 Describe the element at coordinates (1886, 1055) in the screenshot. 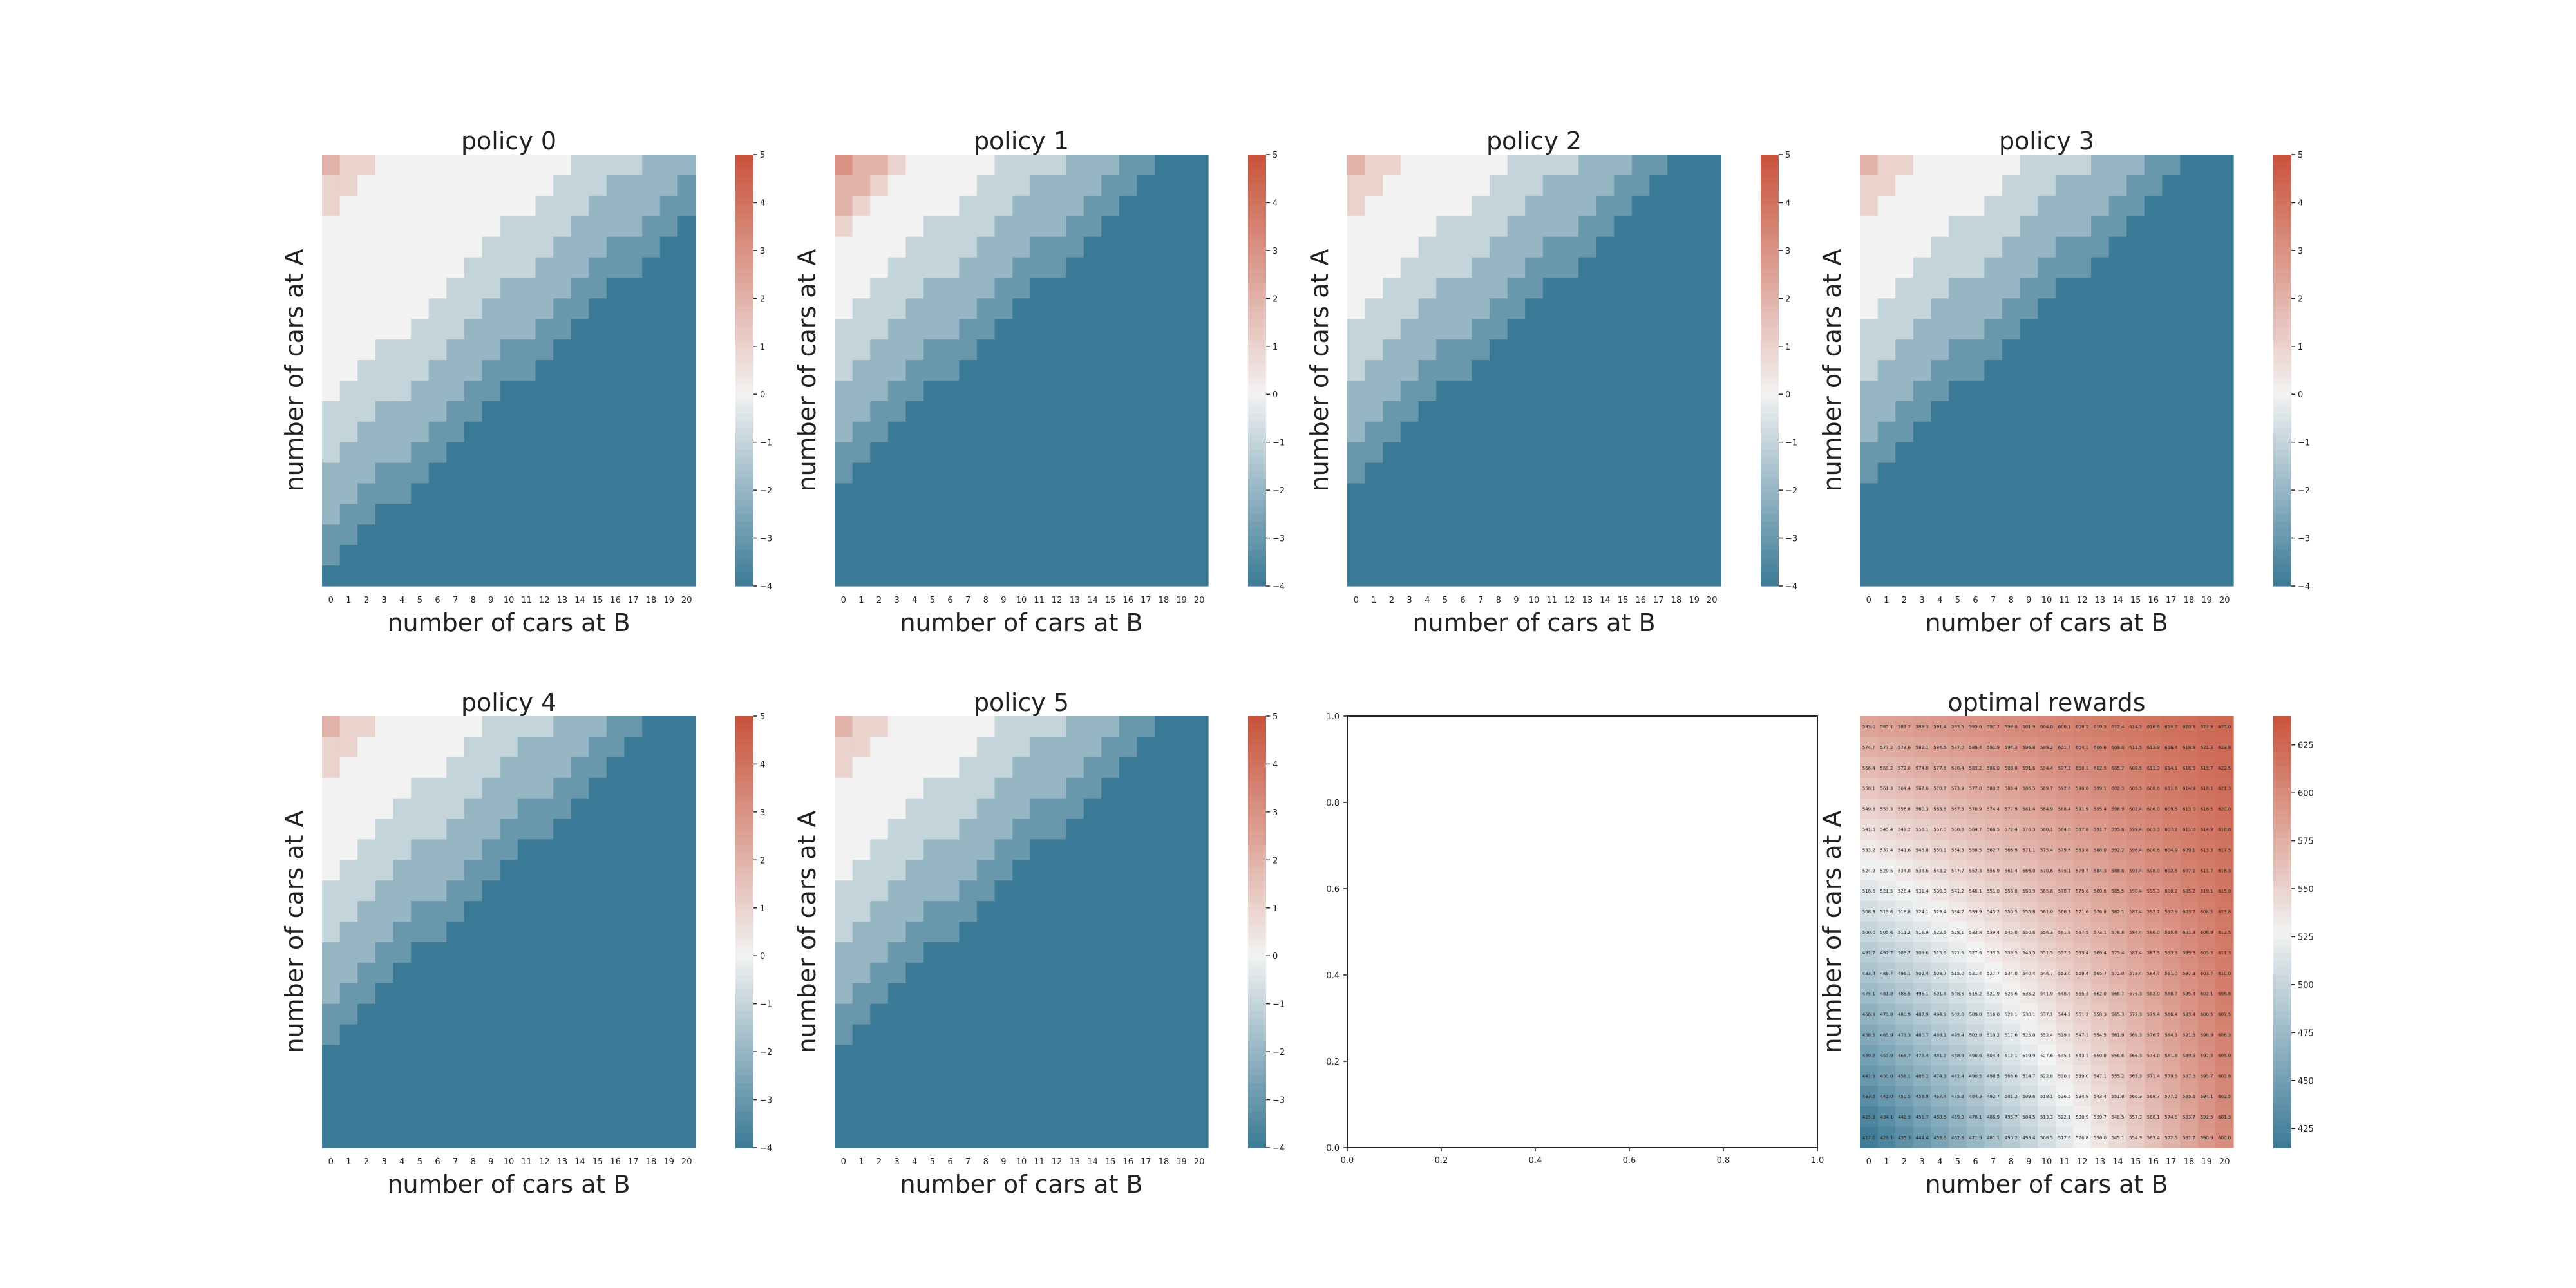

I see `cell-value-label: 457.9` at that location.